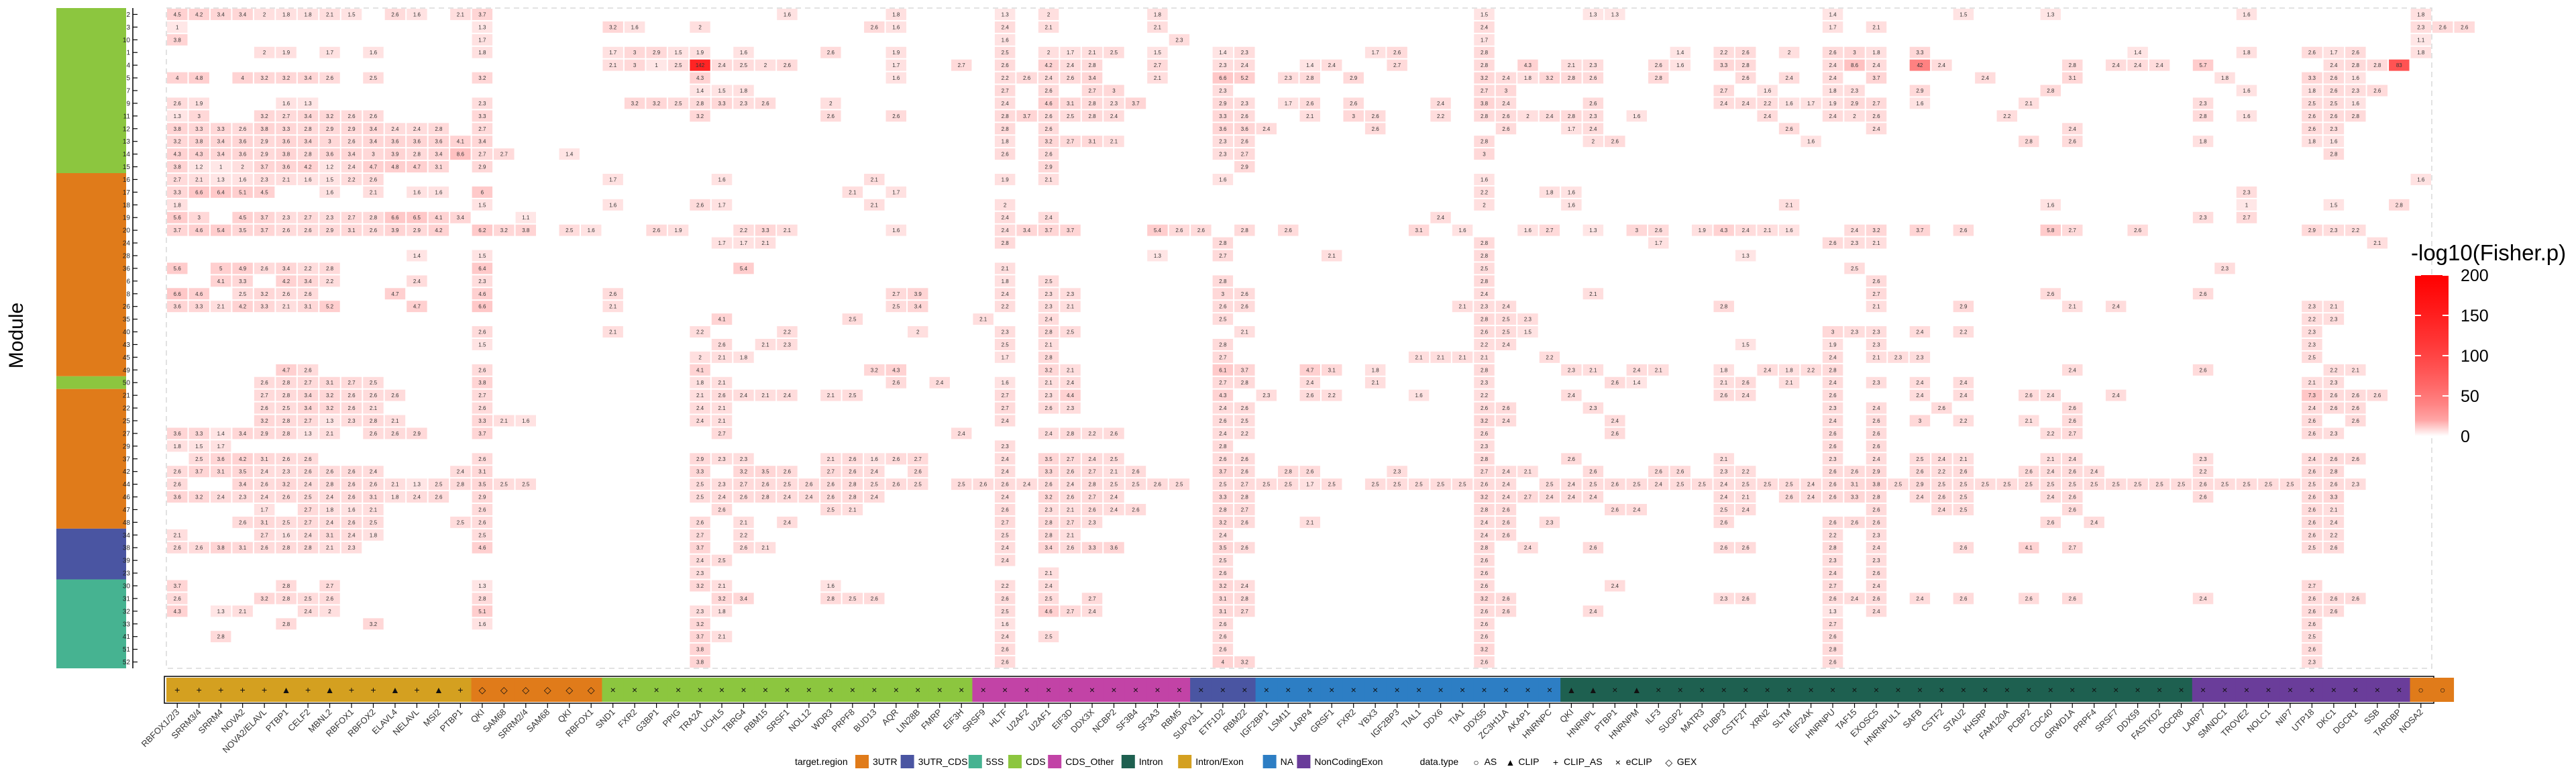 The image size is (2576, 773). Describe the element at coordinates (286, 53) in the screenshot. I see `cell-value-label: 1.9` at that location.